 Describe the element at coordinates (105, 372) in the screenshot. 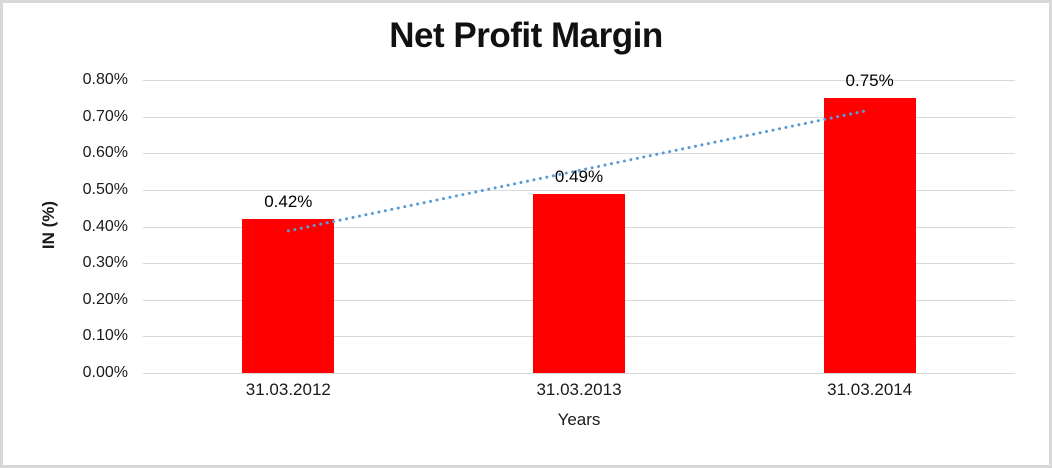

I see `y-tick-label: 0.00%` at that location.